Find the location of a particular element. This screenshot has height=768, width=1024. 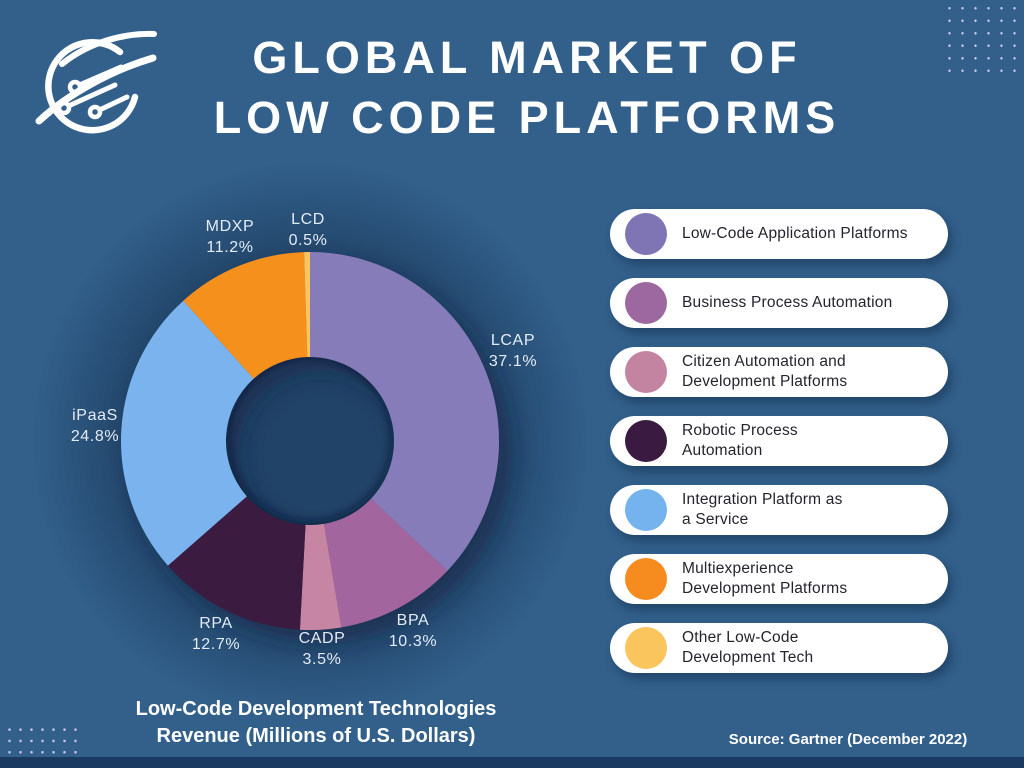

donut-slice-lcap is located at coordinates (404, 411).